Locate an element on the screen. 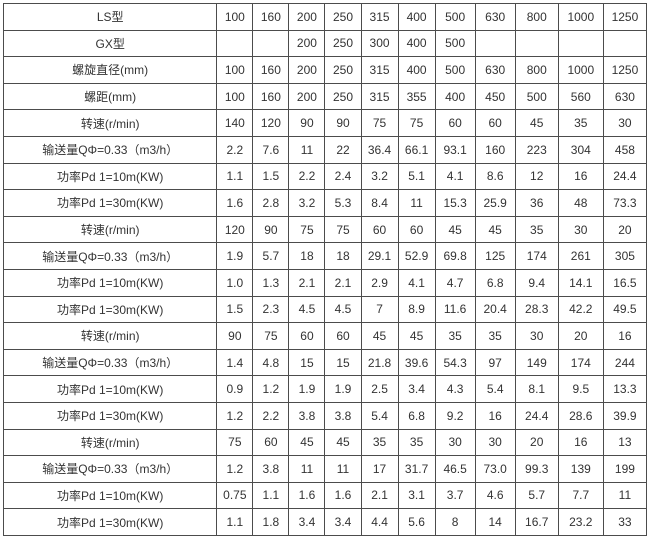  value-cell: 17 is located at coordinates (379, 469).